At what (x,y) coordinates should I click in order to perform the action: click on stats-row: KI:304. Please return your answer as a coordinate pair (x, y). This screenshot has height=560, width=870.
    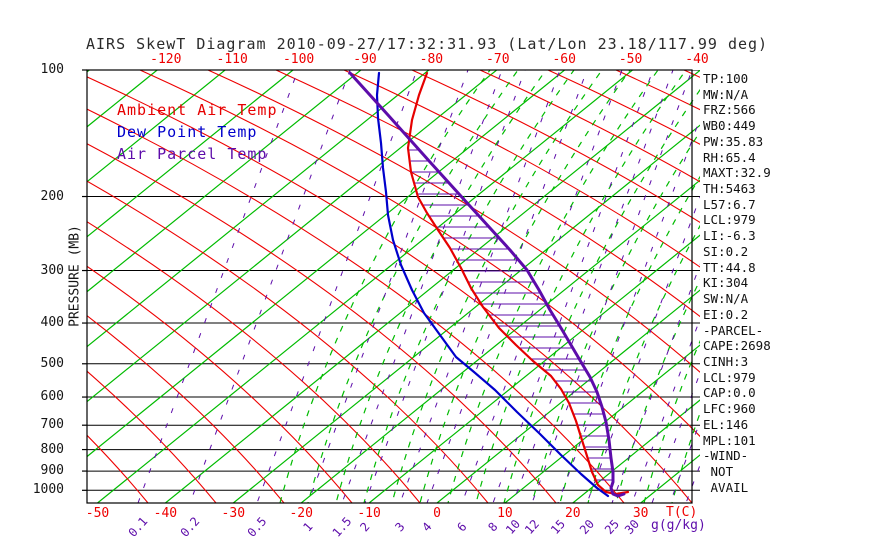
    Looking at the image, I should click on (726, 283).